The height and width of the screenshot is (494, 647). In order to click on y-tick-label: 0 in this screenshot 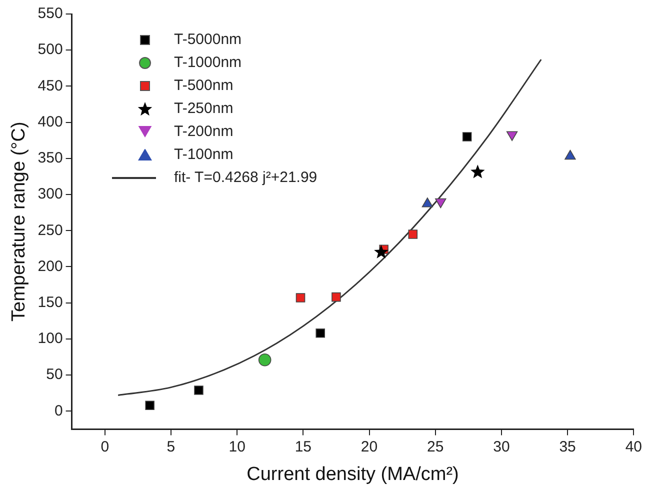, I will do `click(58, 411)`.